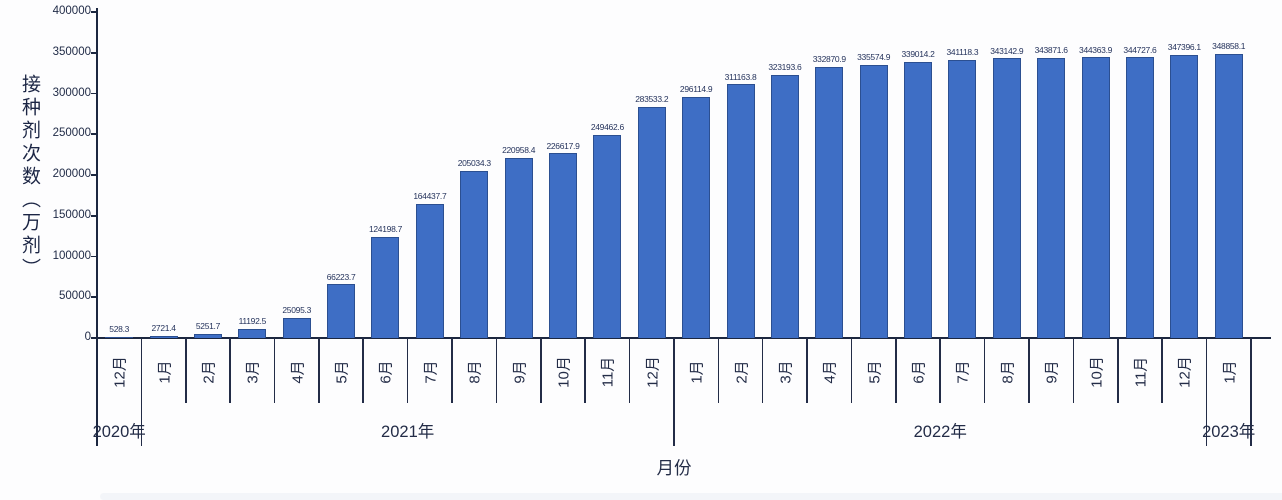 This screenshot has height=500, width=1282. What do you see at coordinates (297, 310) in the screenshot?
I see `bar-value-label: 25095.3` at bounding box center [297, 310].